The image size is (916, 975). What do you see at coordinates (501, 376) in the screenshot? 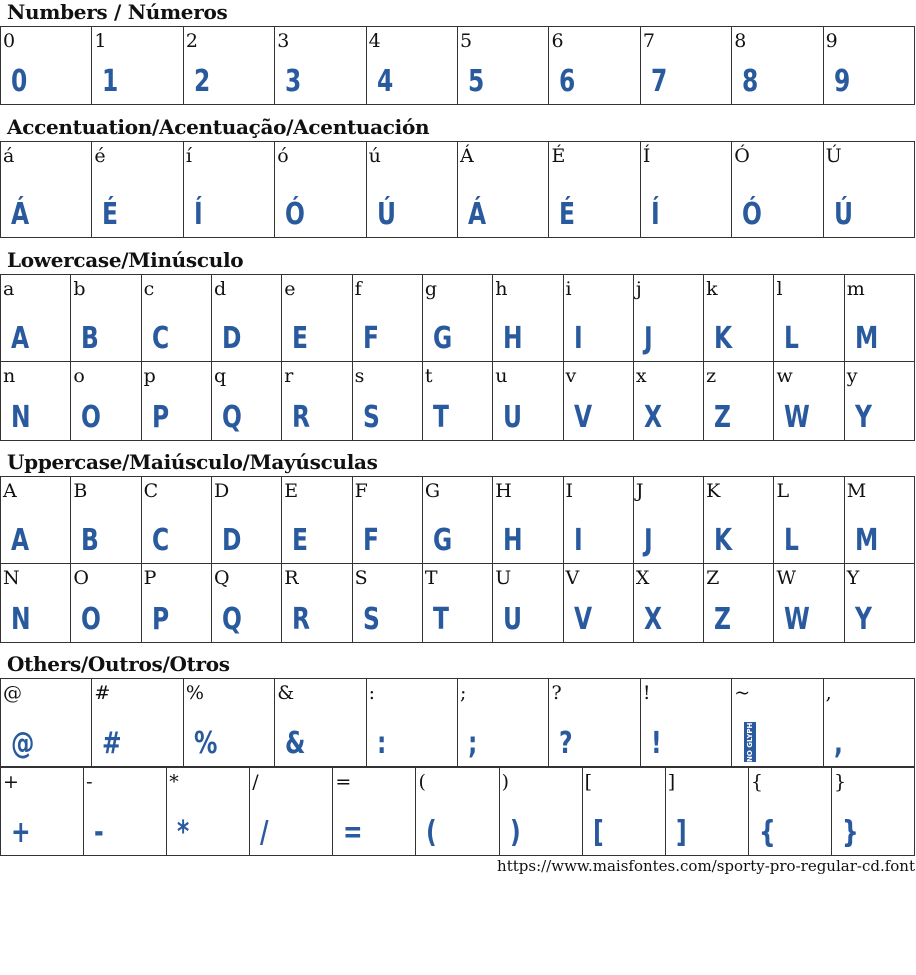
I see `character-label: u` at bounding box center [501, 376].